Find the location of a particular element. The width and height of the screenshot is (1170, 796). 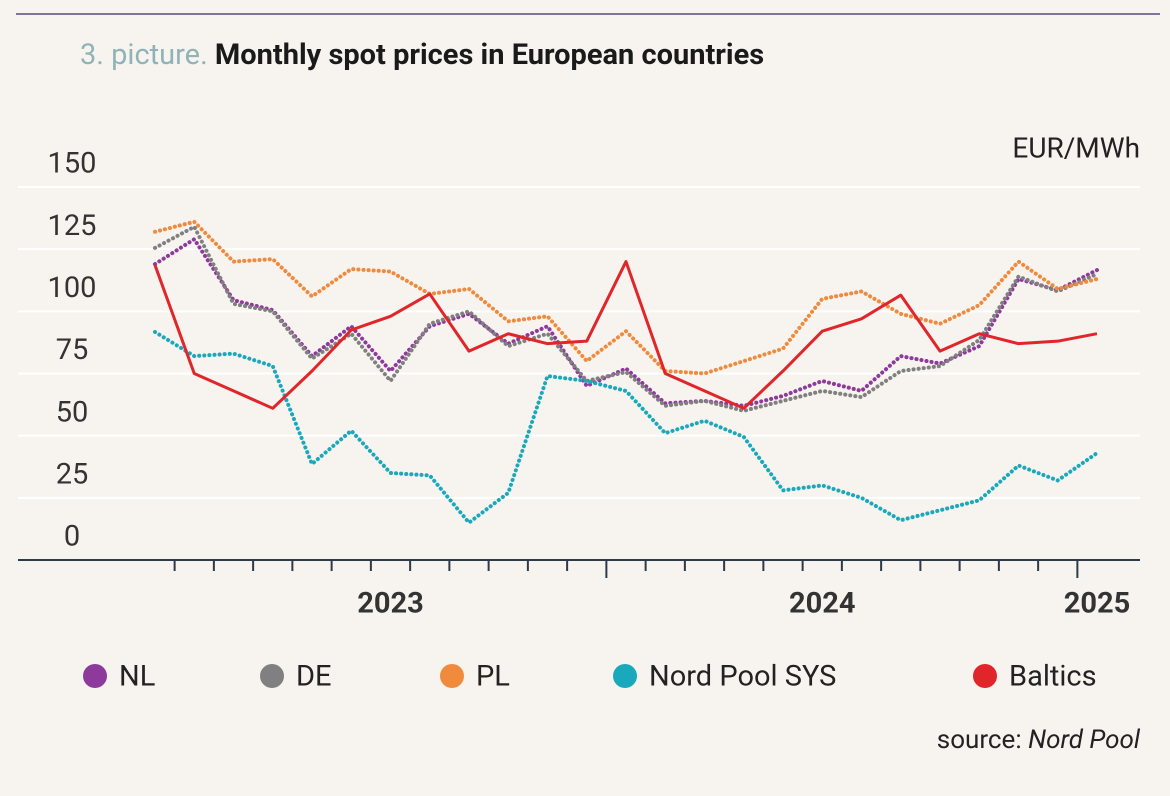

y-tick-label: 125 is located at coordinates (72, 226).